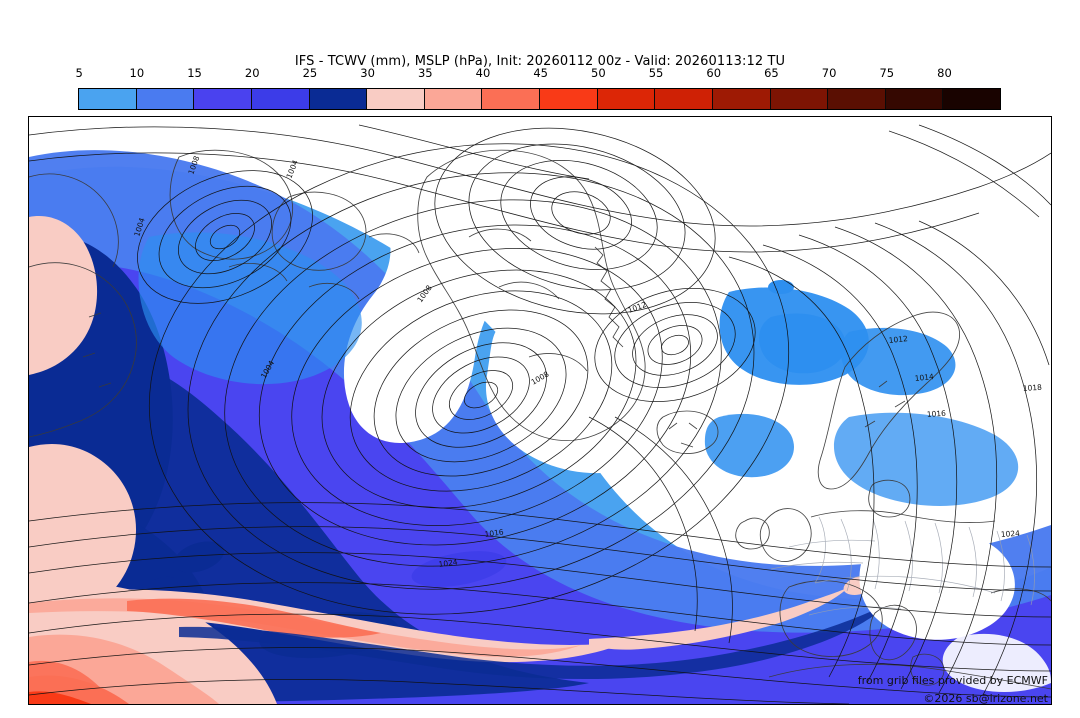 Image resolution: width=1080 pixels, height=718 pixels. Describe the element at coordinates (194, 73) in the screenshot. I see `colorbar-tick-label: 15` at that location.